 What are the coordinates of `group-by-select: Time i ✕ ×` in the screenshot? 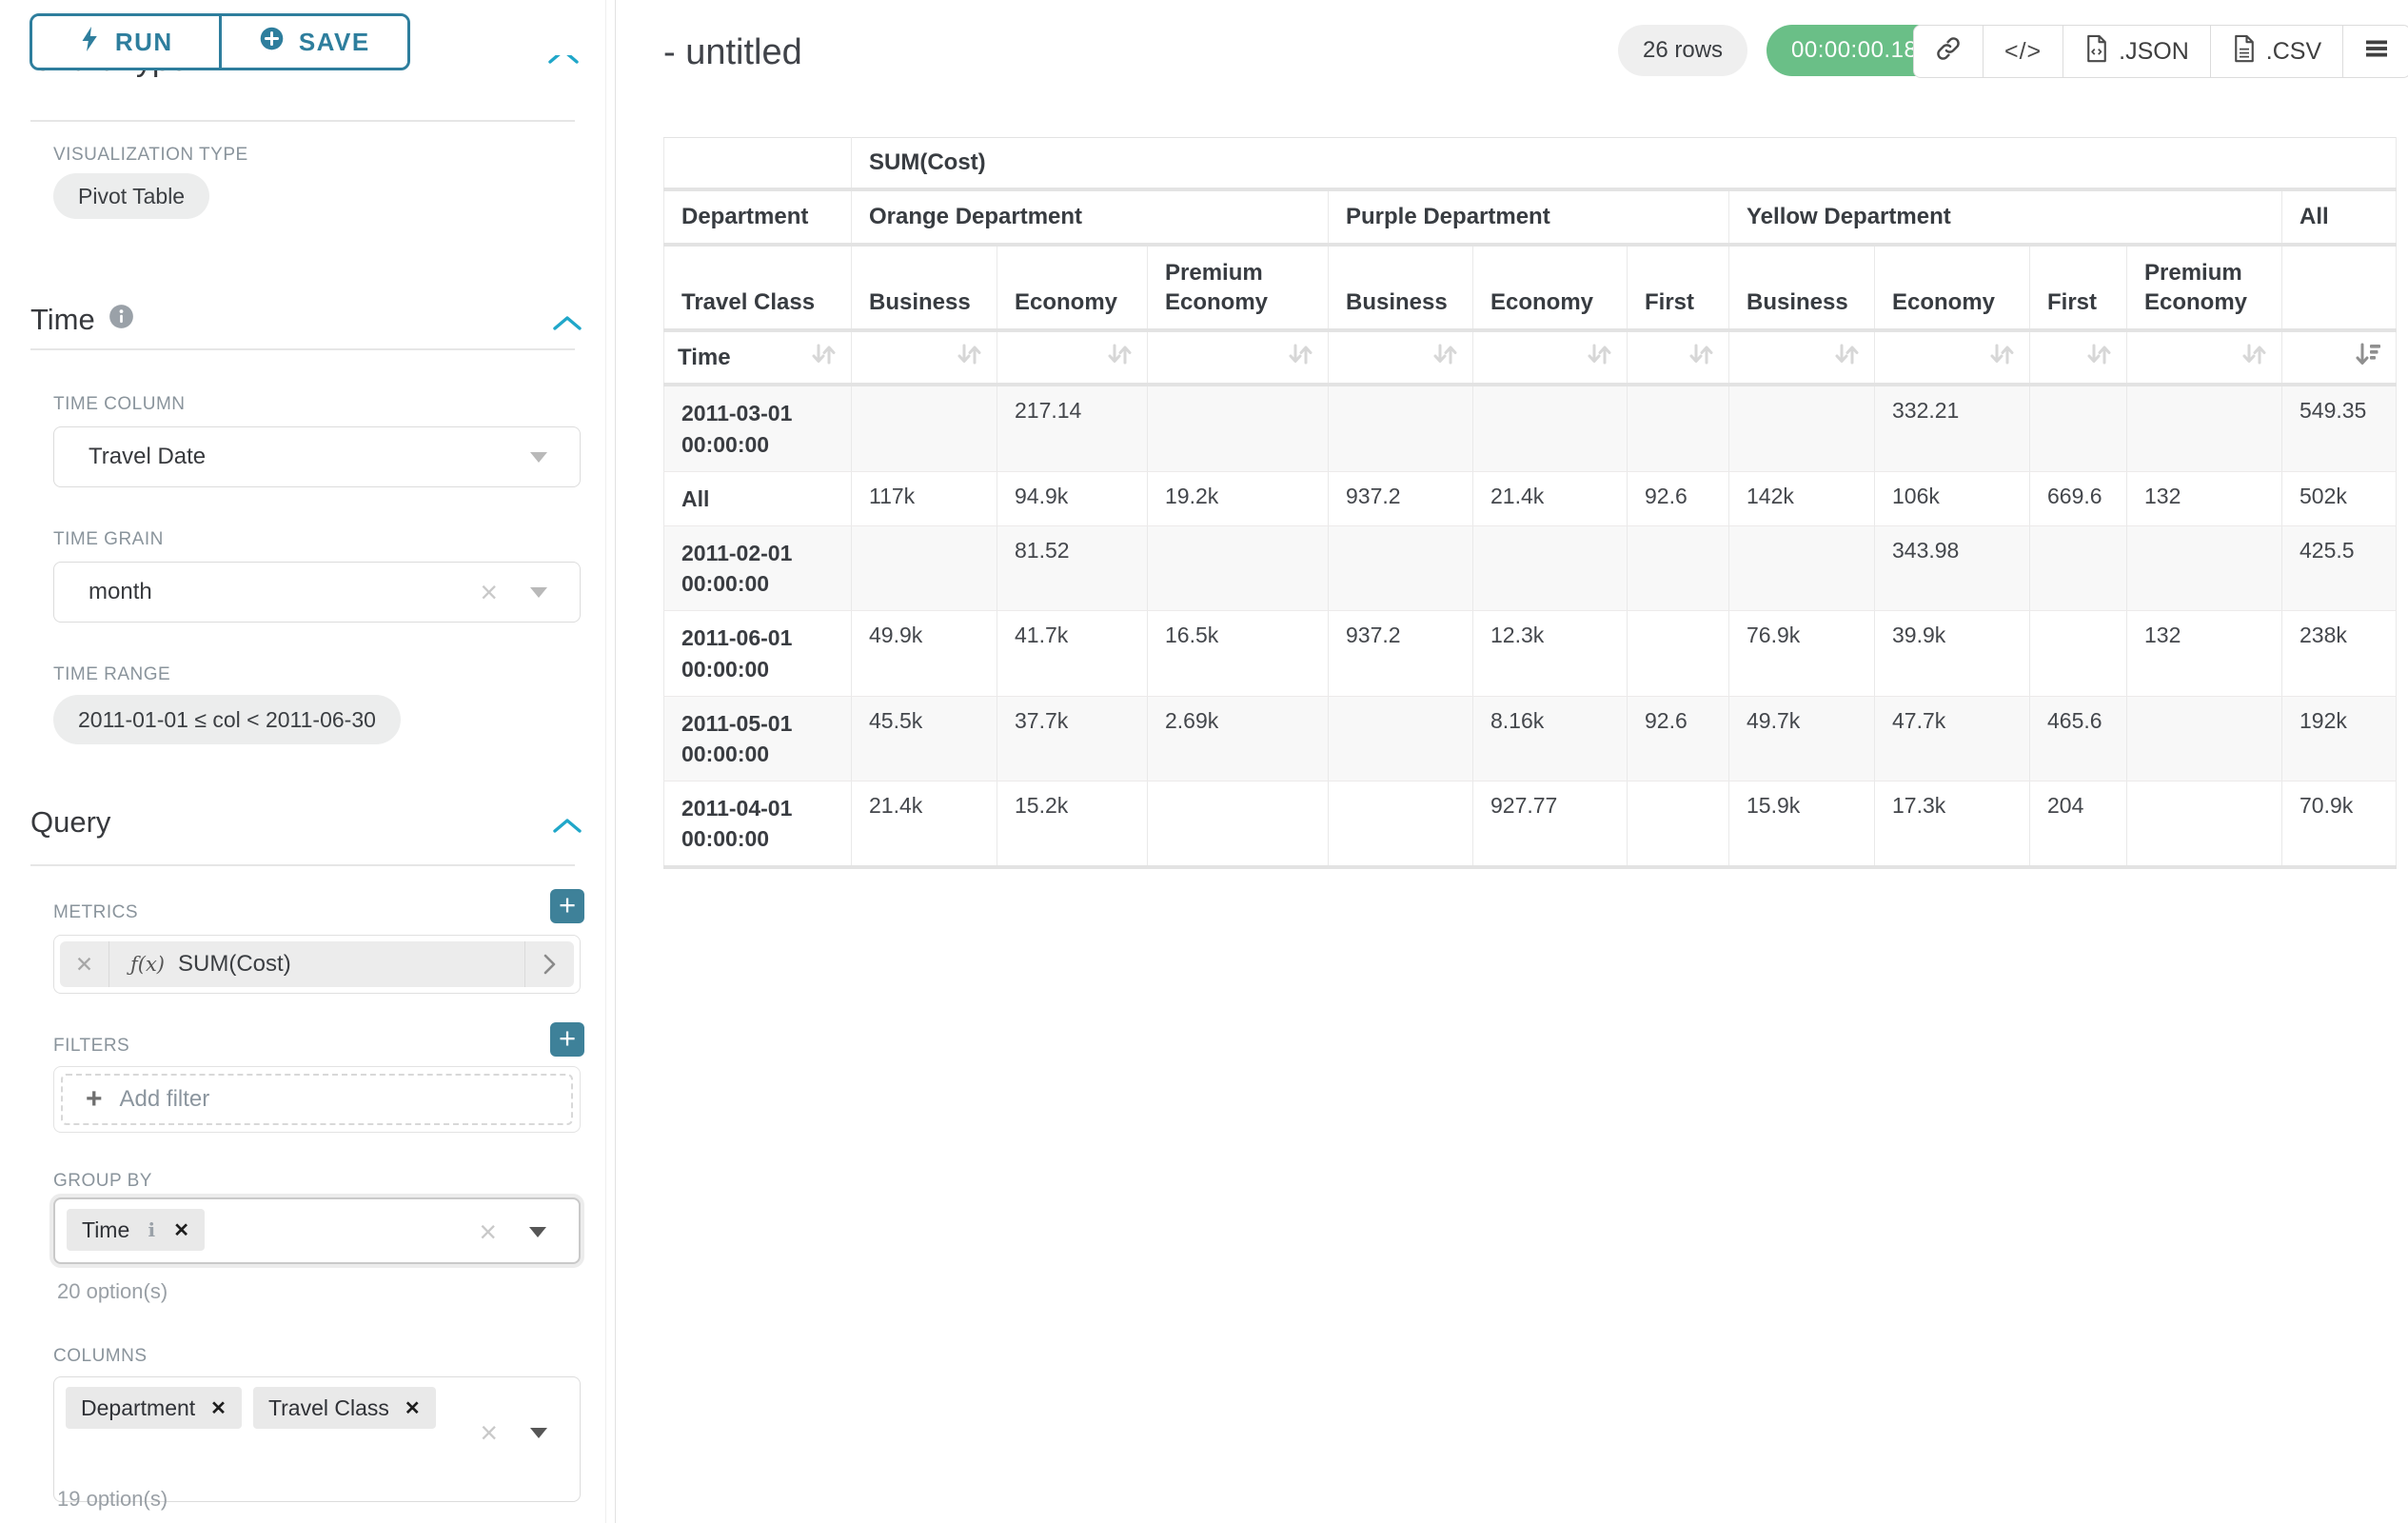 It's located at (317, 1231).